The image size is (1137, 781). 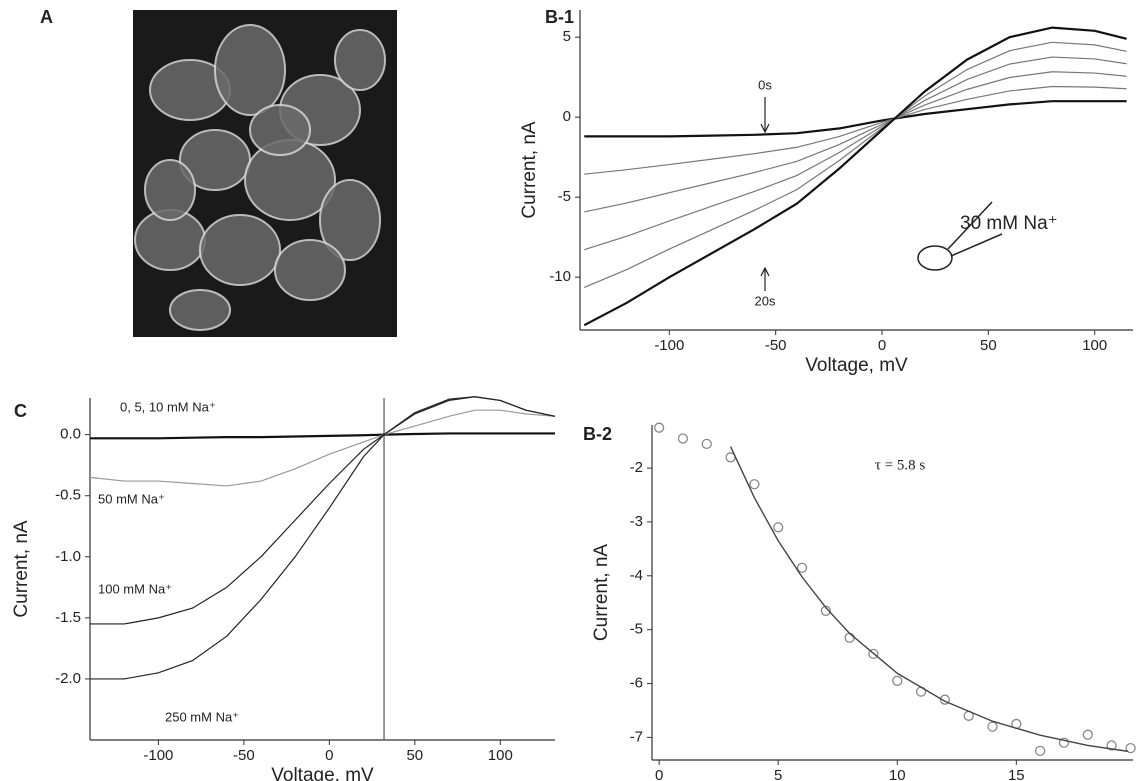 I want to click on y-tick-label: -10, so click(x=560, y=276).